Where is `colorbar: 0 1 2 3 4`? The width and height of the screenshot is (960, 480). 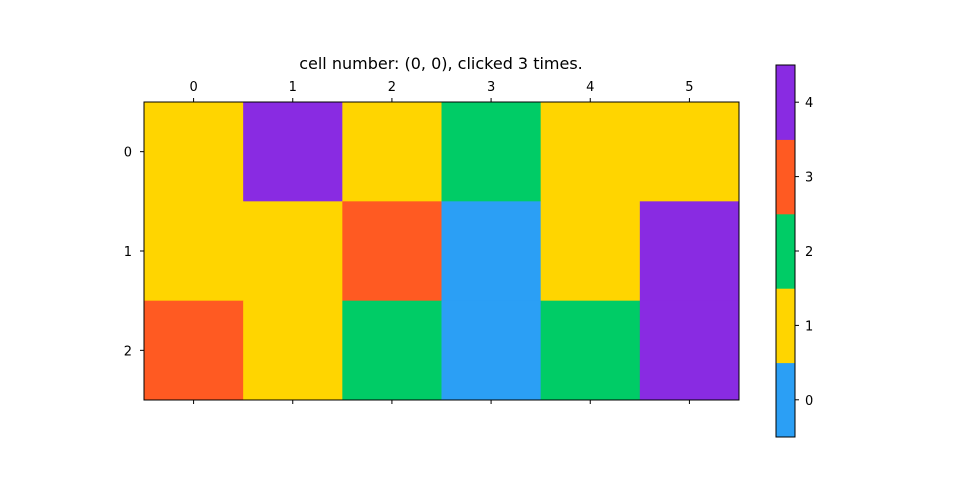
colorbar: 0 1 2 3 4 is located at coordinates (794, 251).